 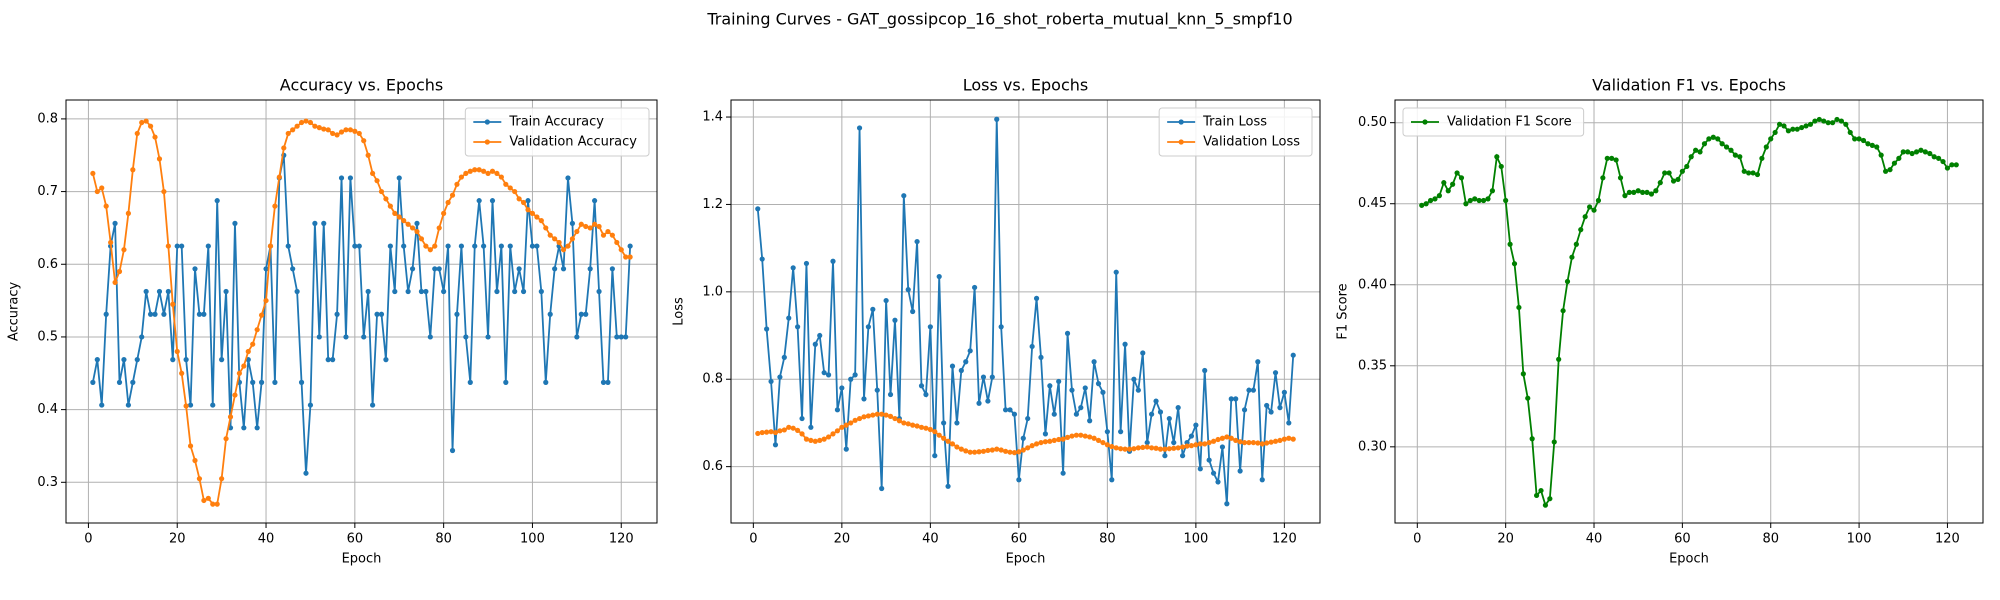 I want to click on x-tick-label: 100, so click(x=1859, y=539).